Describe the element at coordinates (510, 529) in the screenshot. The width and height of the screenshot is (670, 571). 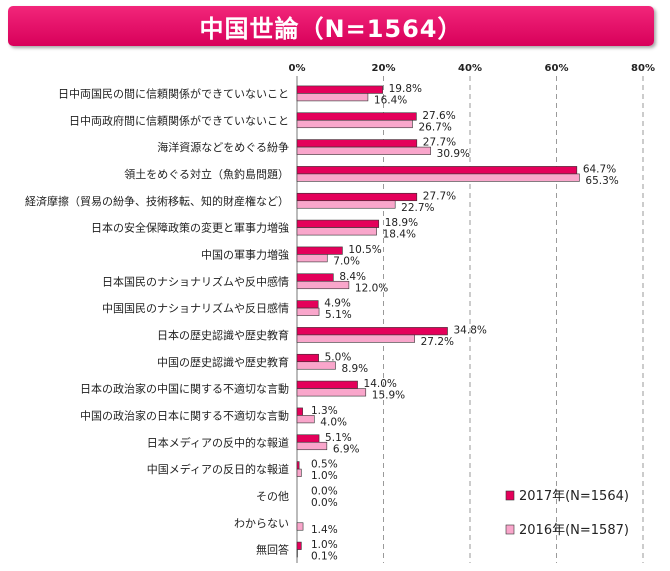
I see `legend-swatch-2016` at that location.